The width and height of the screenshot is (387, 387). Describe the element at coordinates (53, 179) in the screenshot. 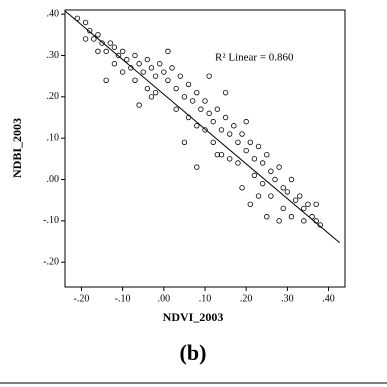

I see `y-tick-label: .00` at that location.